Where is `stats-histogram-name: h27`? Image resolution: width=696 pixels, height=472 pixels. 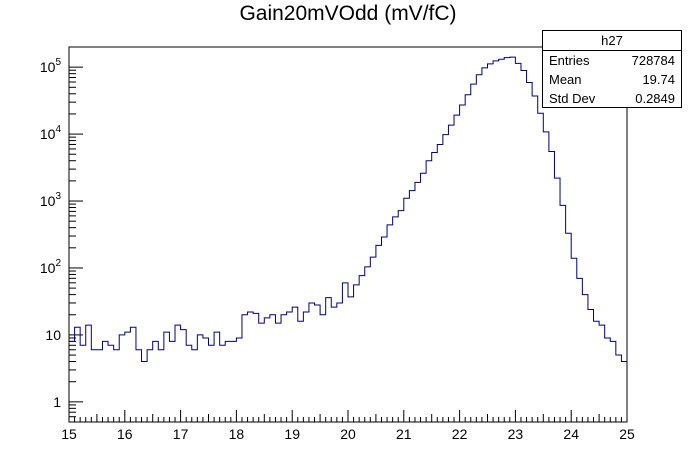
stats-histogram-name: h27 is located at coordinates (612, 41).